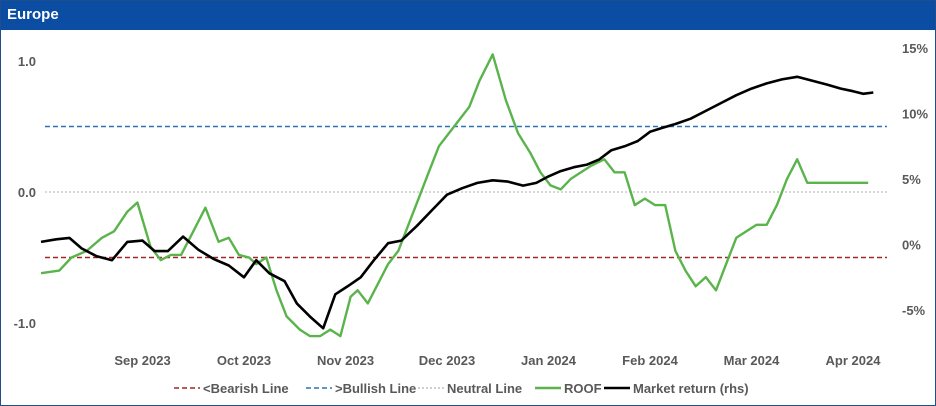 Image resolution: width=936 pixels, height=406 pixels. Describe the element at coordinates (27, 61) in the screenshot. I see `y-left-tick-label: 1.0` at that location.